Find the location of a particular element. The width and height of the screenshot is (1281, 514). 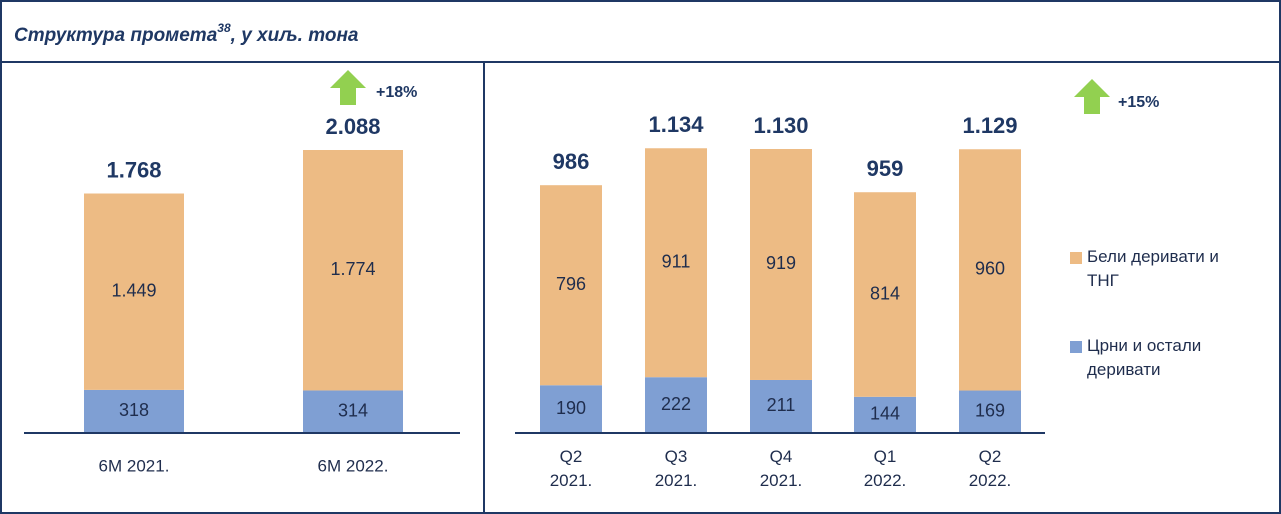

footnote: 38 is located at coordinates (224, 28).